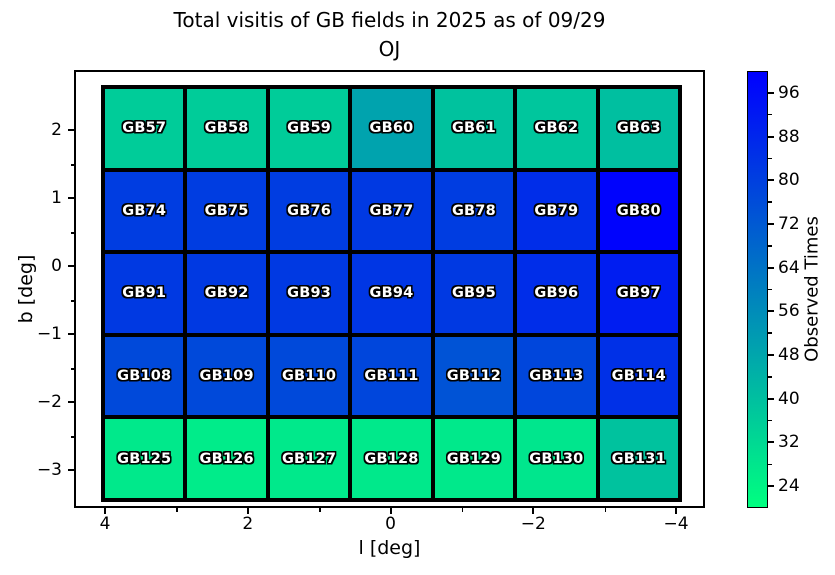  I want to click on colorbar-tick-label: 32, so click(789, 442).